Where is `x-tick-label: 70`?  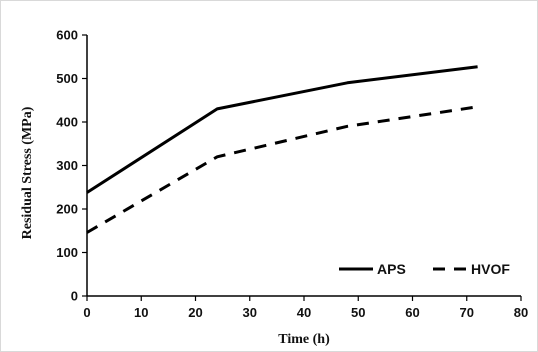 x-tick-label: 70 is located at coordinates (467, 312).